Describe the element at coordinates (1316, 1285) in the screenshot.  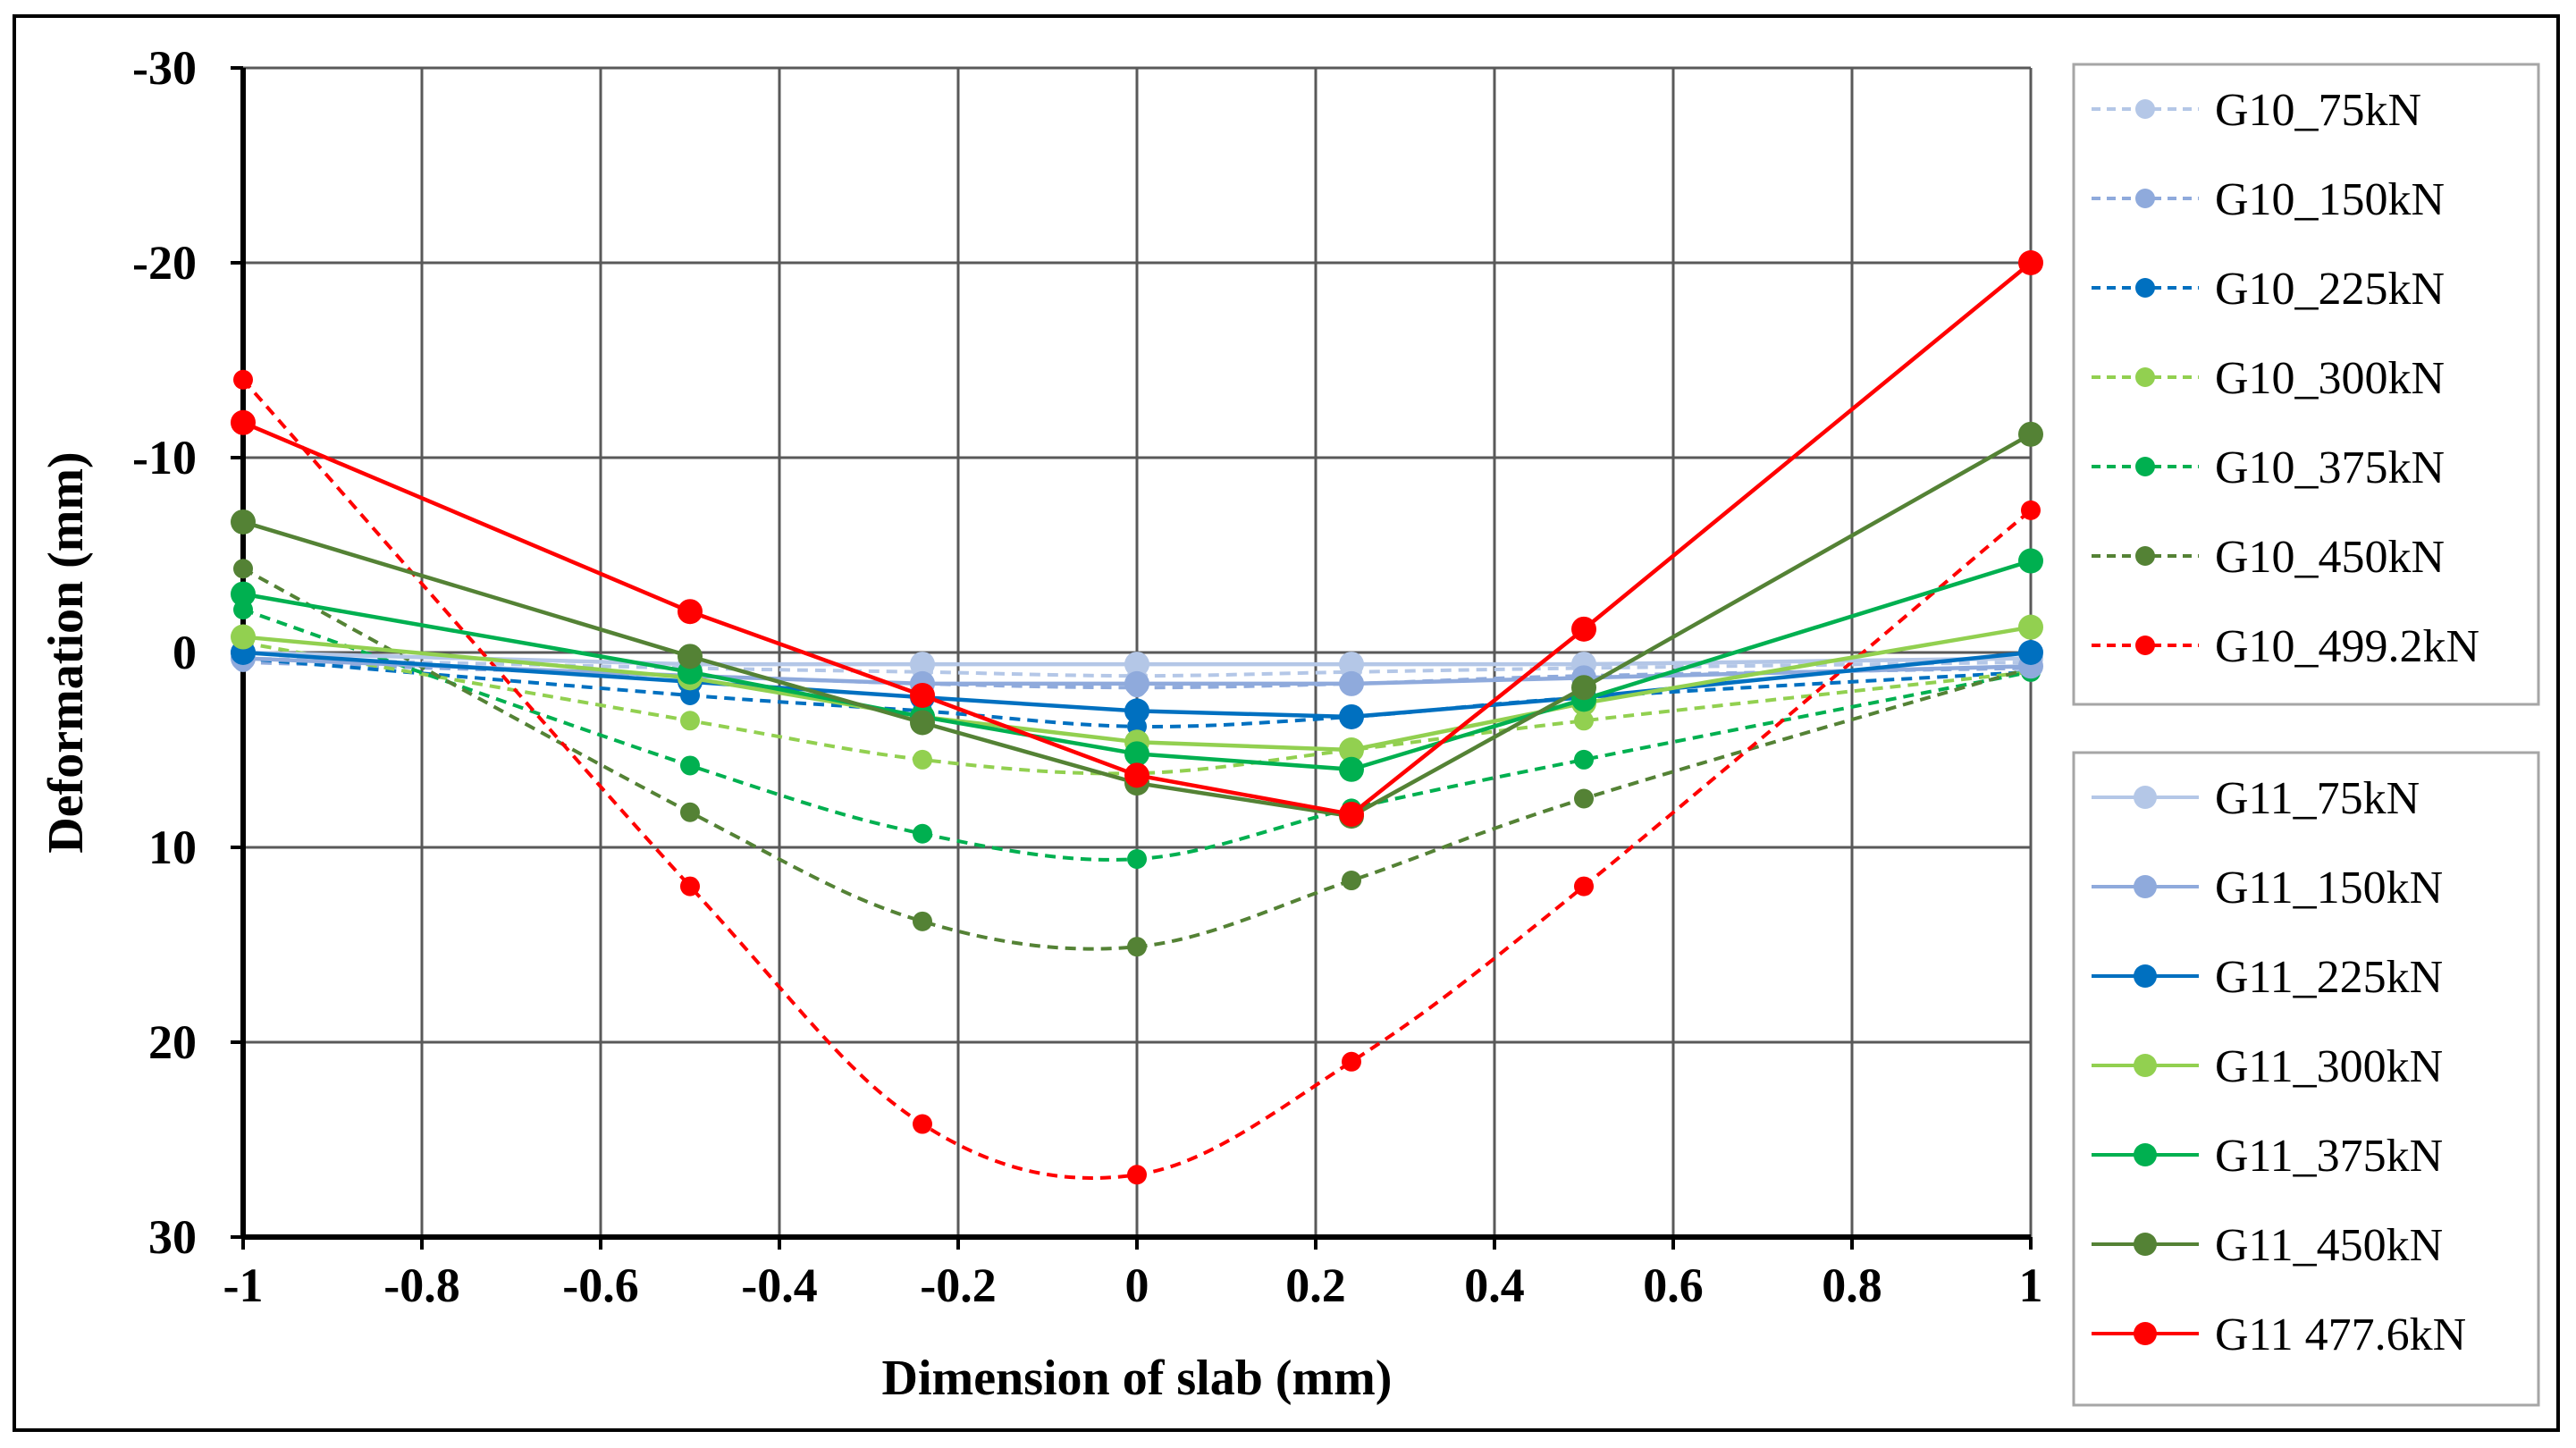
I see `x-tick-label: 0.2` at that location.